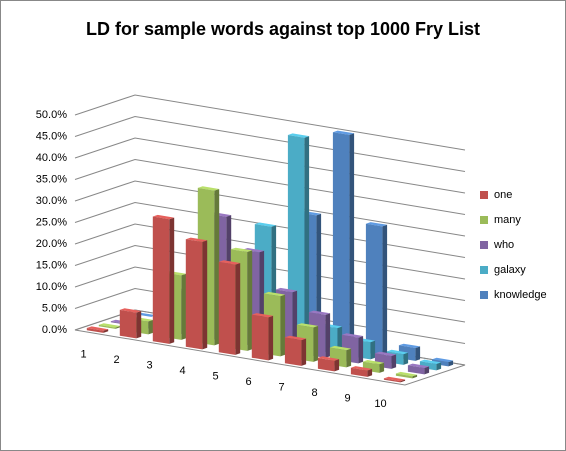  What do you see at coordinates (51, 265) in the screenshot?
I see `y-tick-label: 15.0%` at bounding box center [51, 265].